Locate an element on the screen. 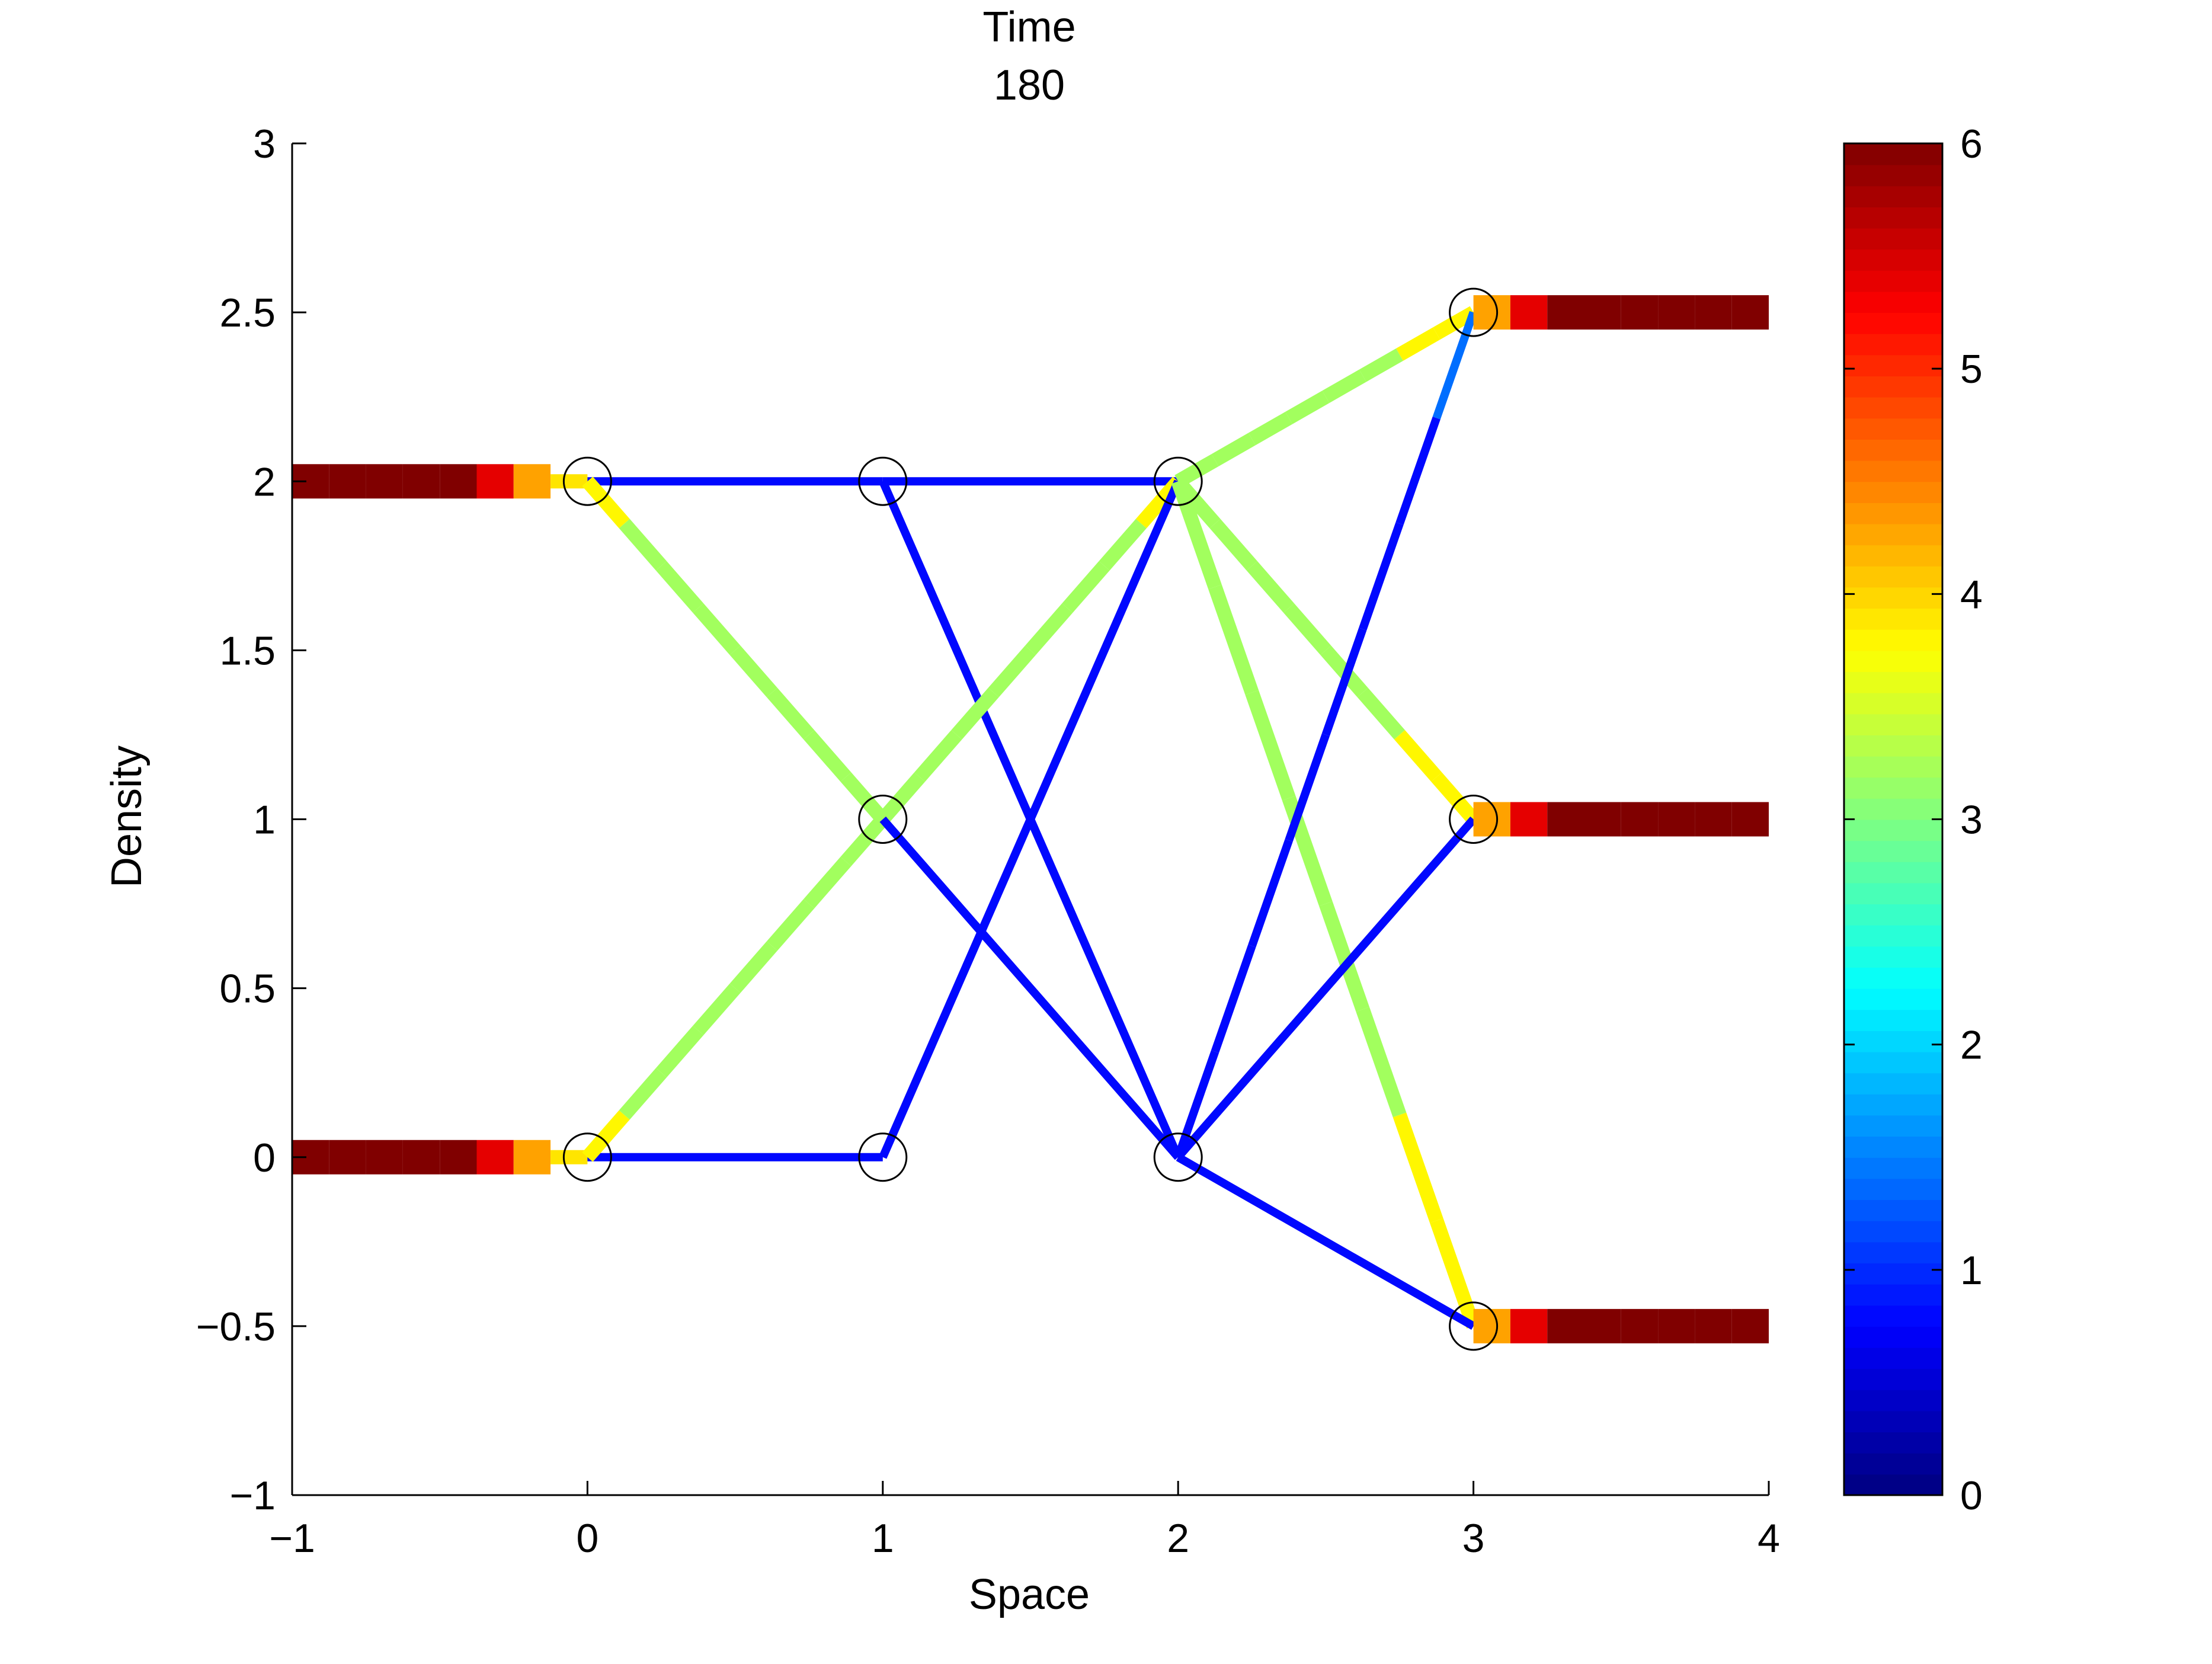 Image resolution: width=2212 pixels, height=1664 pixels. colorbar-tick-label: 4 is located at coordinates (1971, 594).